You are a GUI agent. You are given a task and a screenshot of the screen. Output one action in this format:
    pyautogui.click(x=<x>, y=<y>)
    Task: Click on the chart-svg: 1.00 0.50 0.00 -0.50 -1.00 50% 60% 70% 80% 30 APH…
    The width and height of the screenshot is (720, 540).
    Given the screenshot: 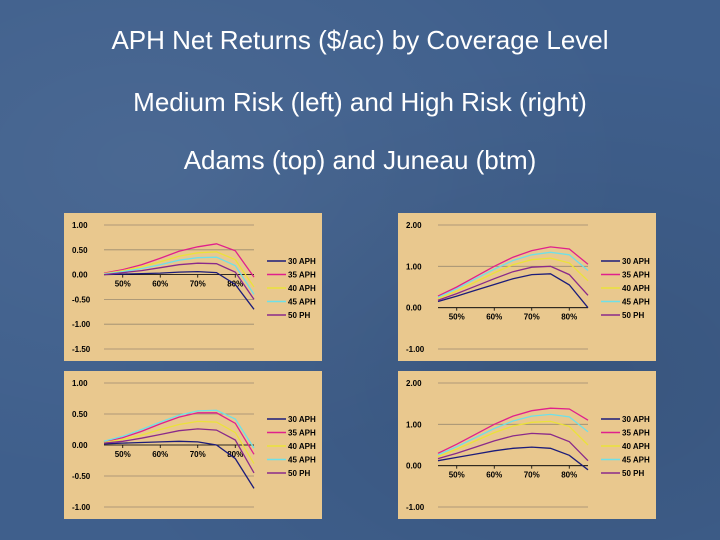 What is the action you would take?
    pyautogui.click(x=194, y=445)
    